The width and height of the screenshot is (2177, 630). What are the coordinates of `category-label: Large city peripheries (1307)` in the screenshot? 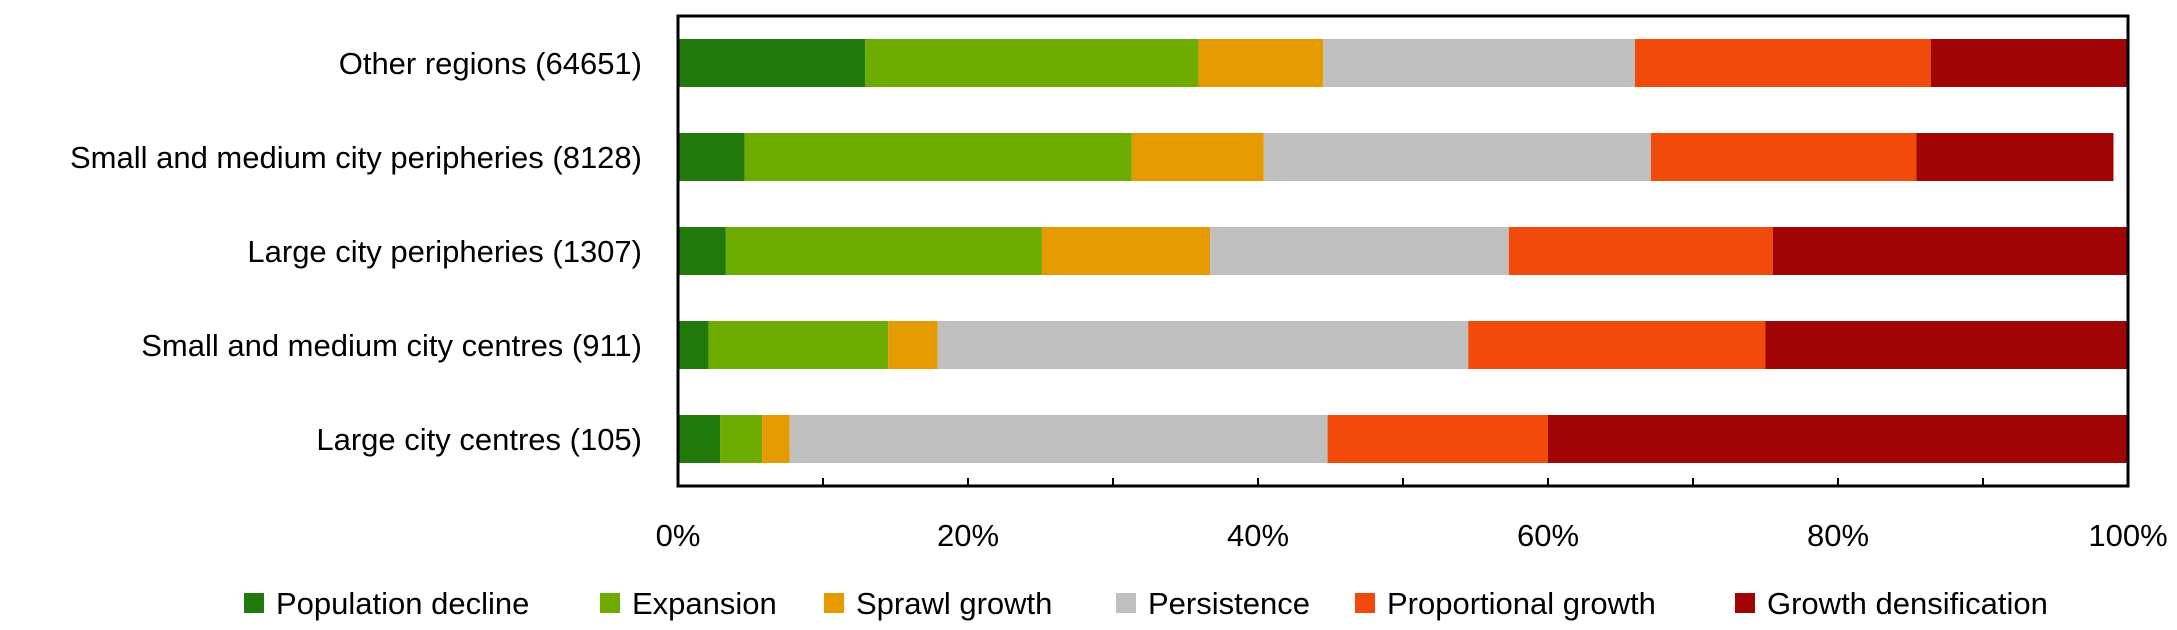 It's located at (444, 251).